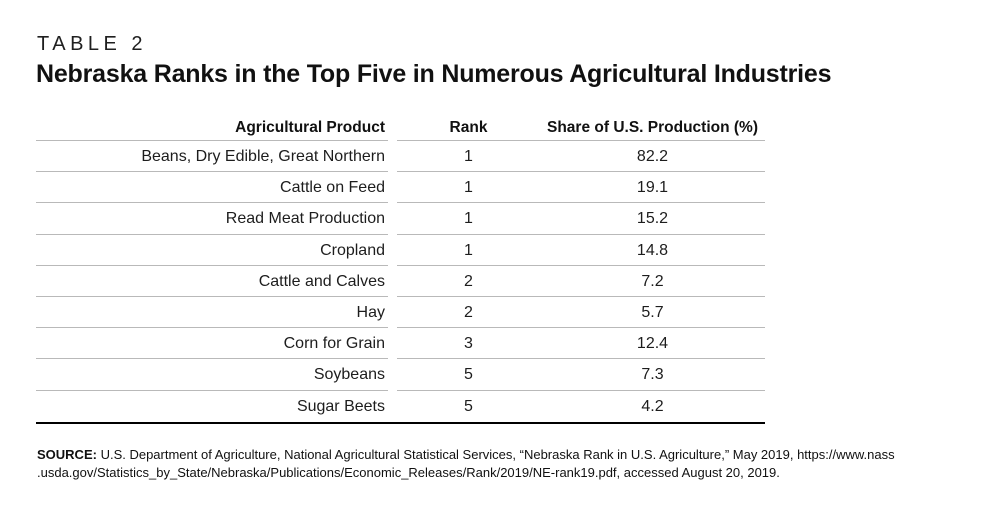 This screenshot has width=1000, height=510. I want to click on product-cell: Corn for Grain, so click(334, 344).